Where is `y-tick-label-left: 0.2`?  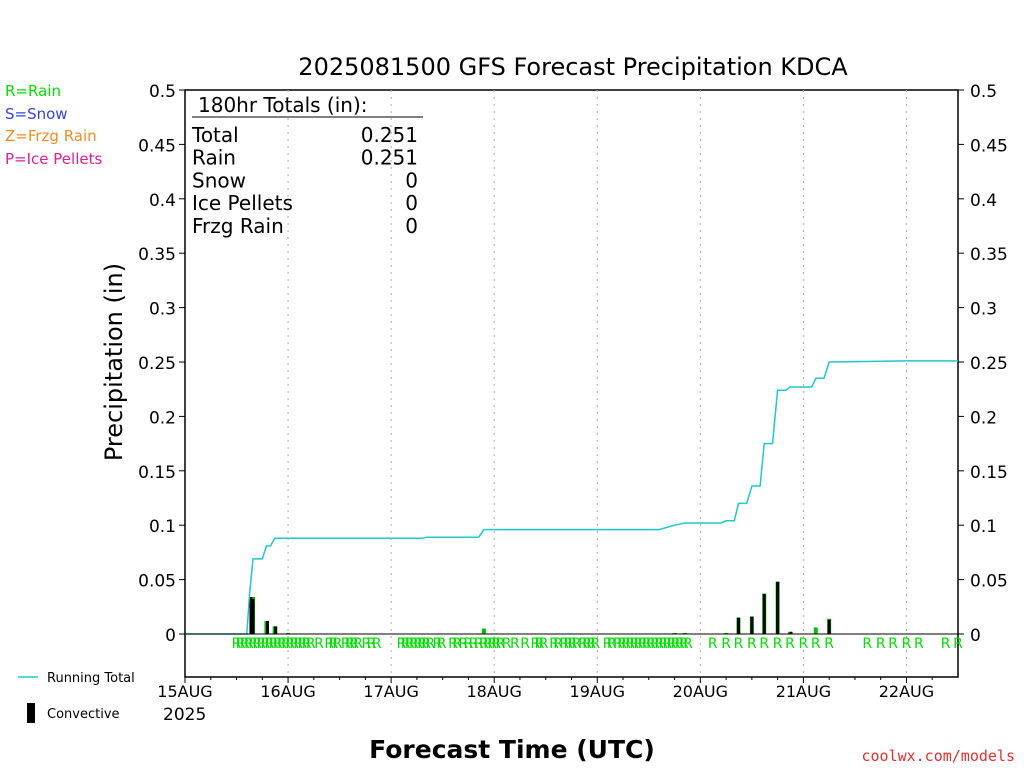
y-tick-label-left: 0.2 is located at coordinates (162, 418).